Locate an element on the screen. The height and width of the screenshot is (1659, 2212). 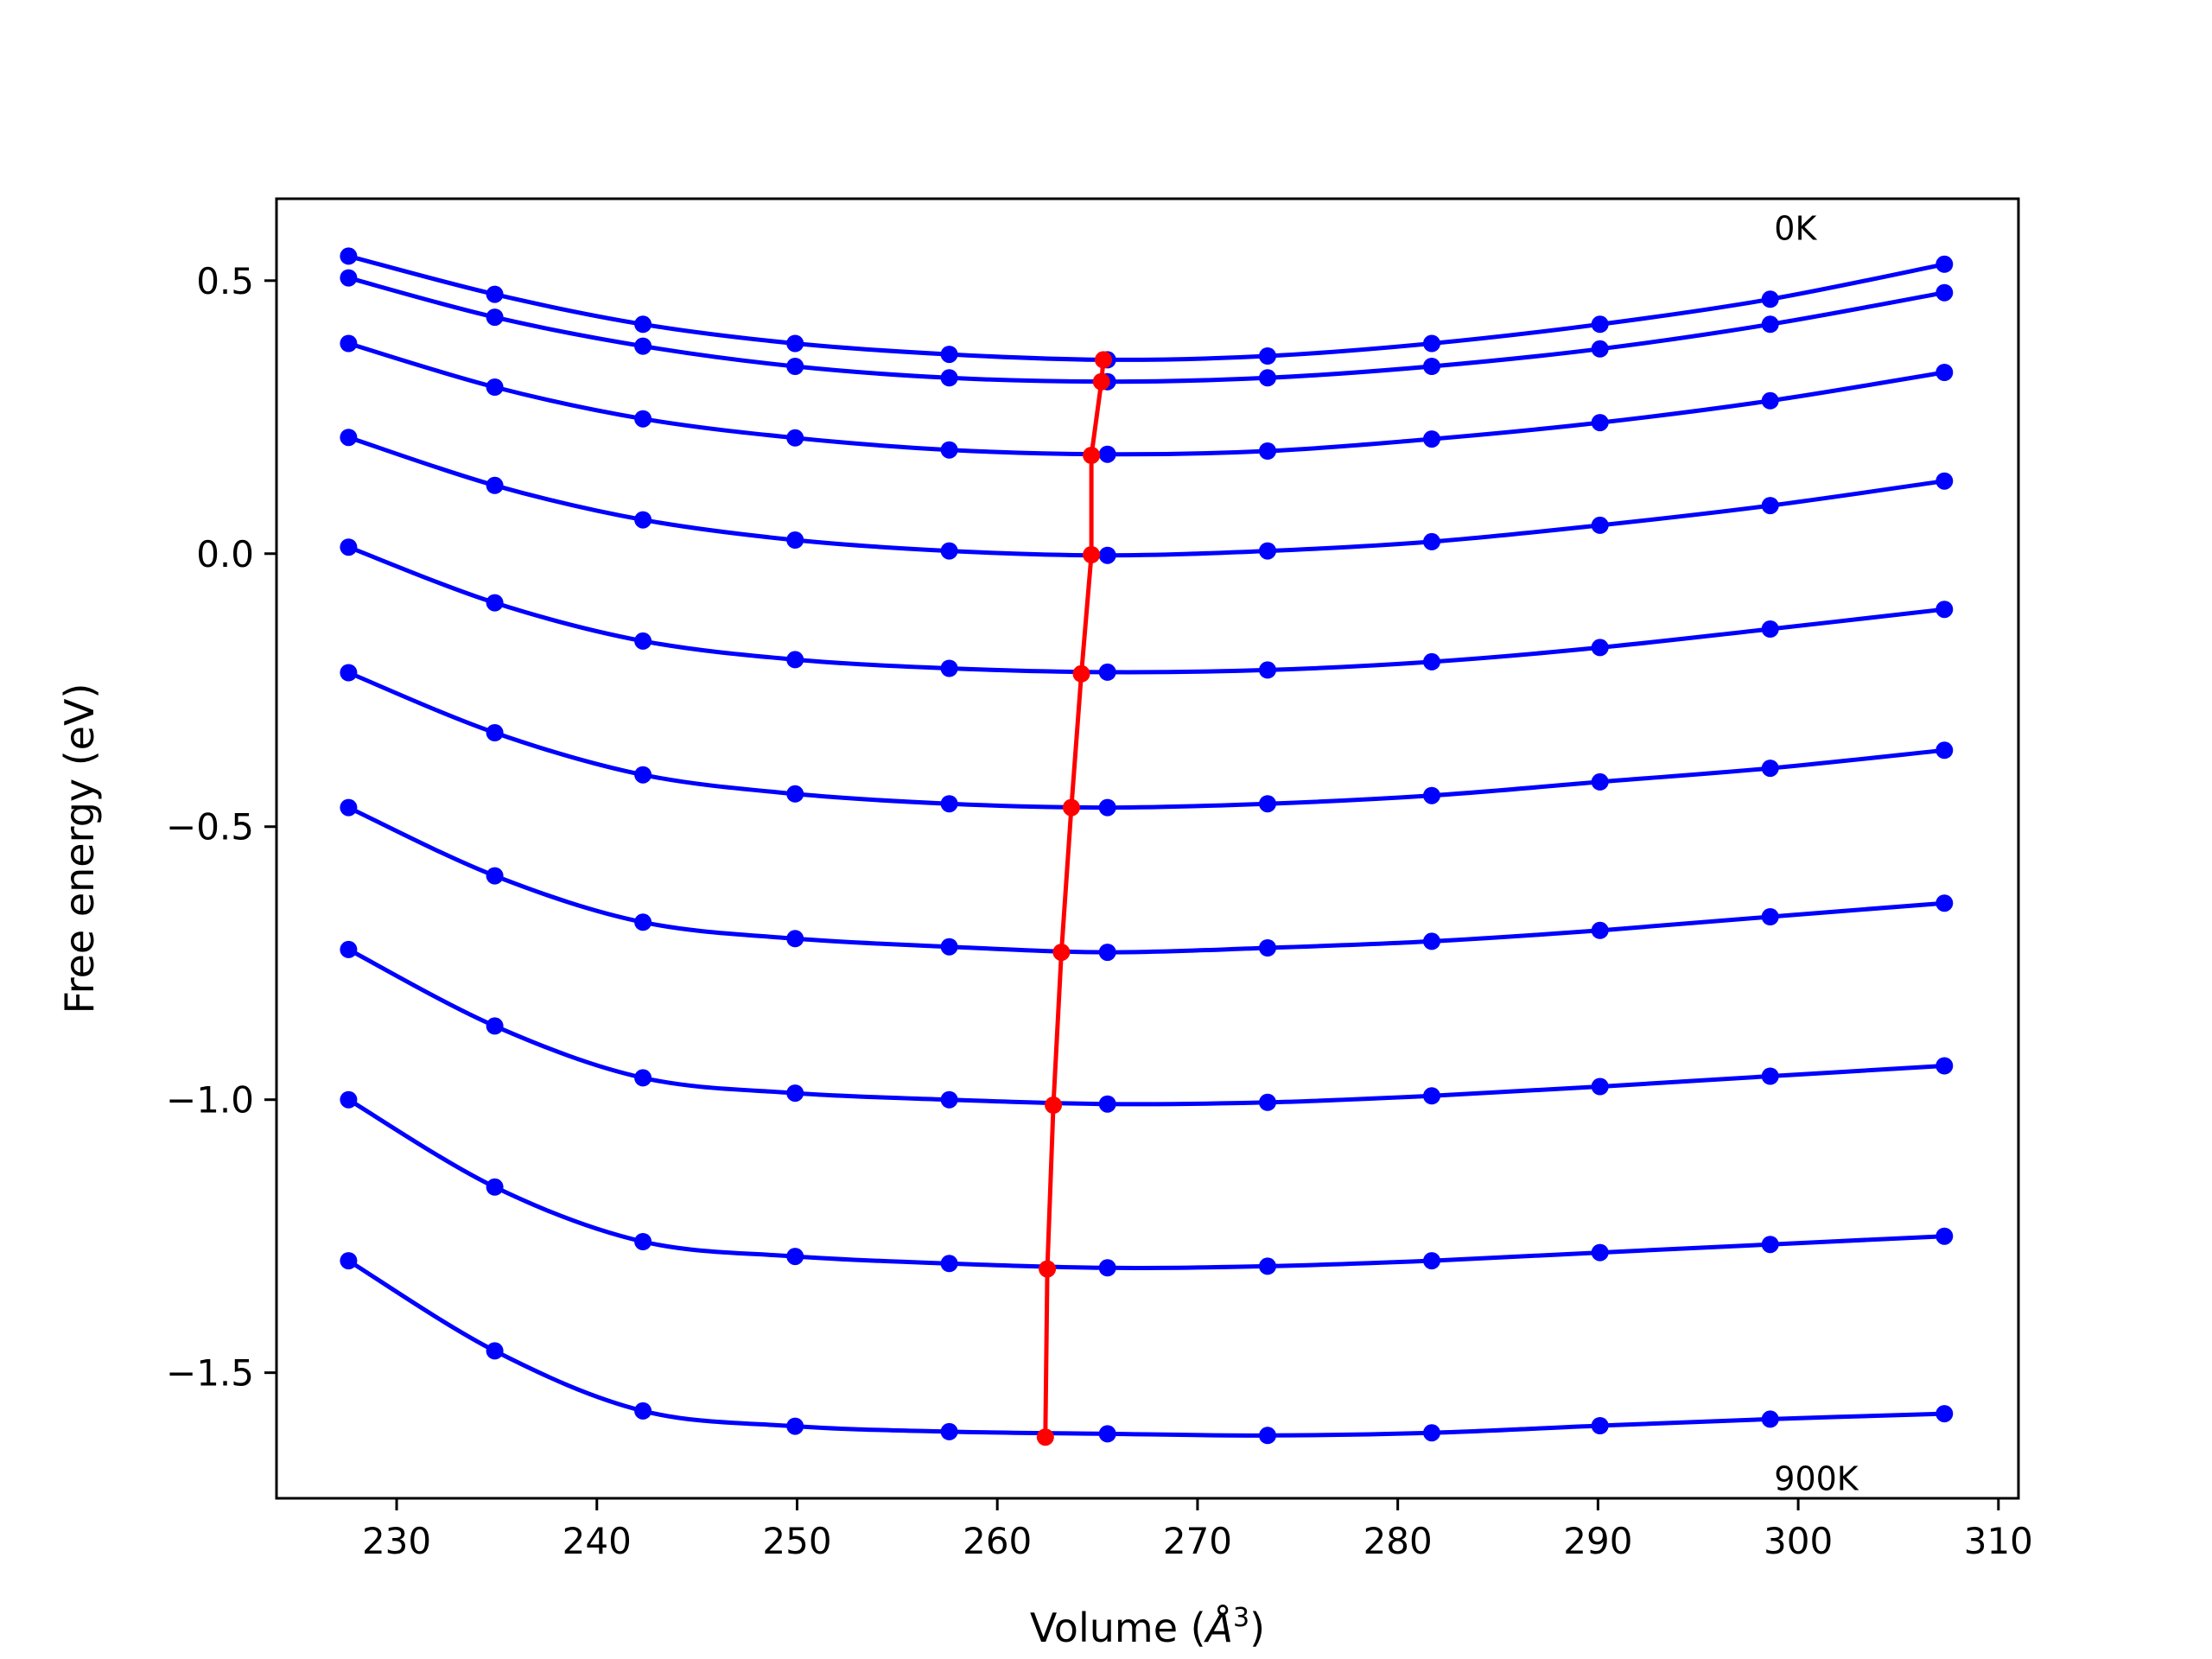
annotation-label: 900K is located at coordinates (1816, 1479).